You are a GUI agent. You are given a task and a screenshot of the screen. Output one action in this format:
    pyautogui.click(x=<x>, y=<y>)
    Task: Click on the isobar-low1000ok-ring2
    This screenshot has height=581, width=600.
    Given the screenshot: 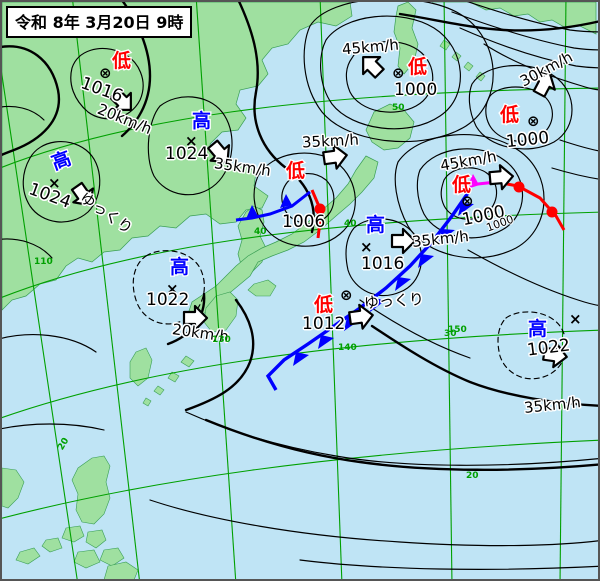 What is the action you would take?
    pyautogui.click(x=390, y=72)
    